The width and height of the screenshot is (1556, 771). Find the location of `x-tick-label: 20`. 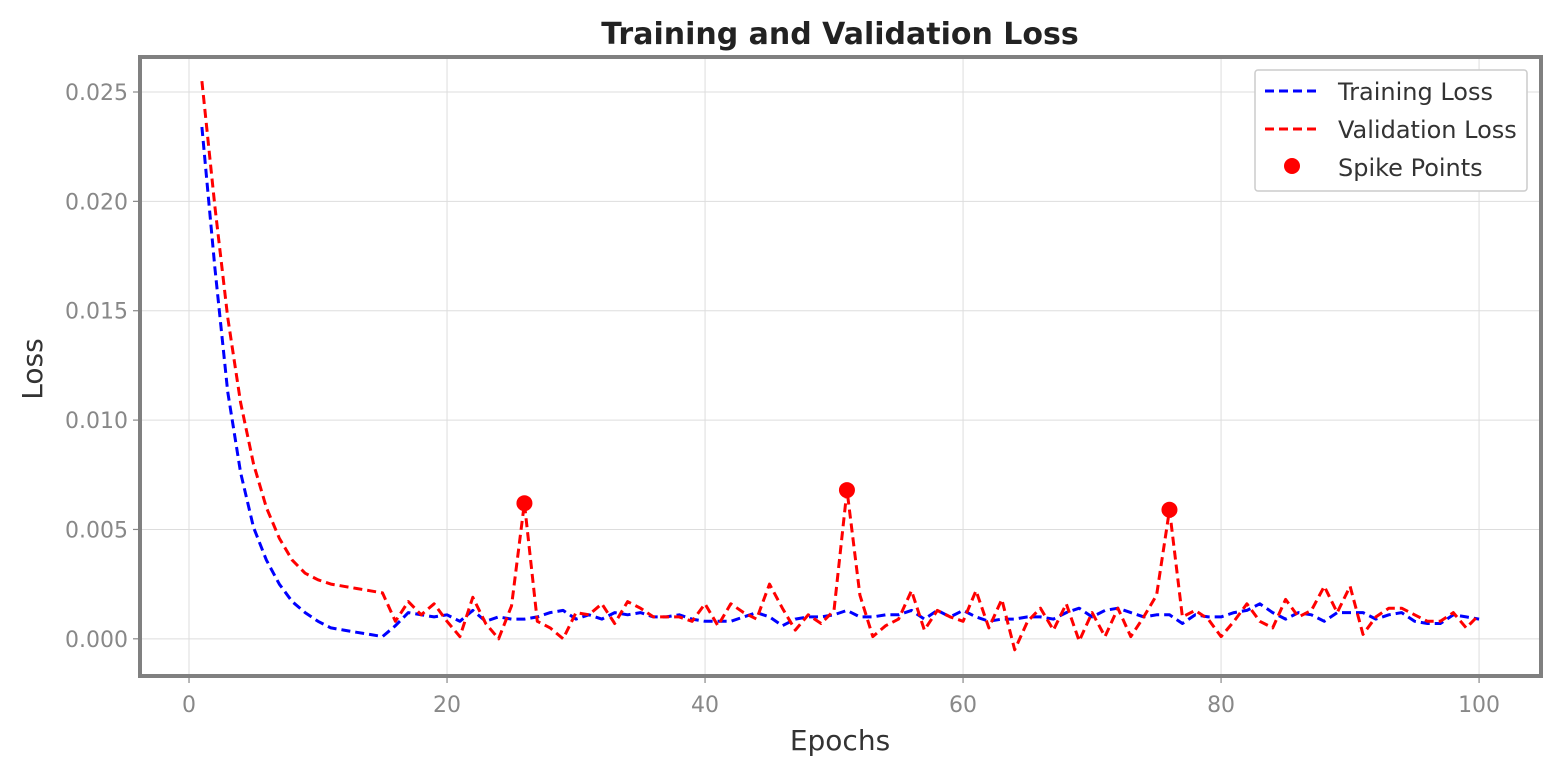

x-tick-label: 20 is located at coordinates (447, 705).